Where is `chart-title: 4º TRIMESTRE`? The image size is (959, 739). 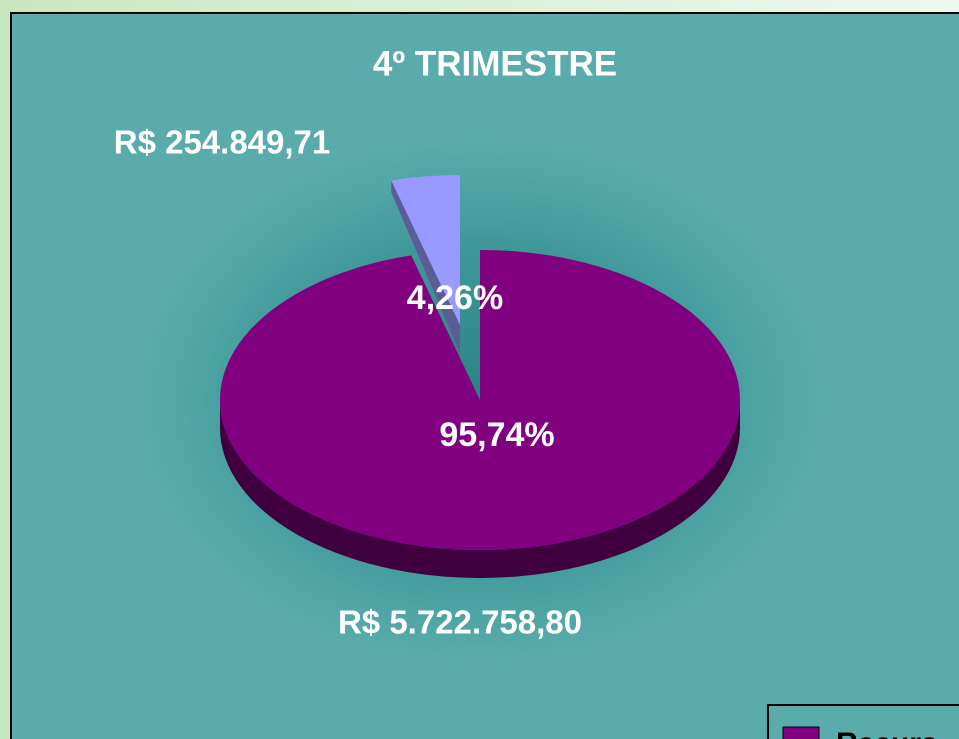 chart-title: 4º TRIMESTRE is located at coordinates (495, 63).